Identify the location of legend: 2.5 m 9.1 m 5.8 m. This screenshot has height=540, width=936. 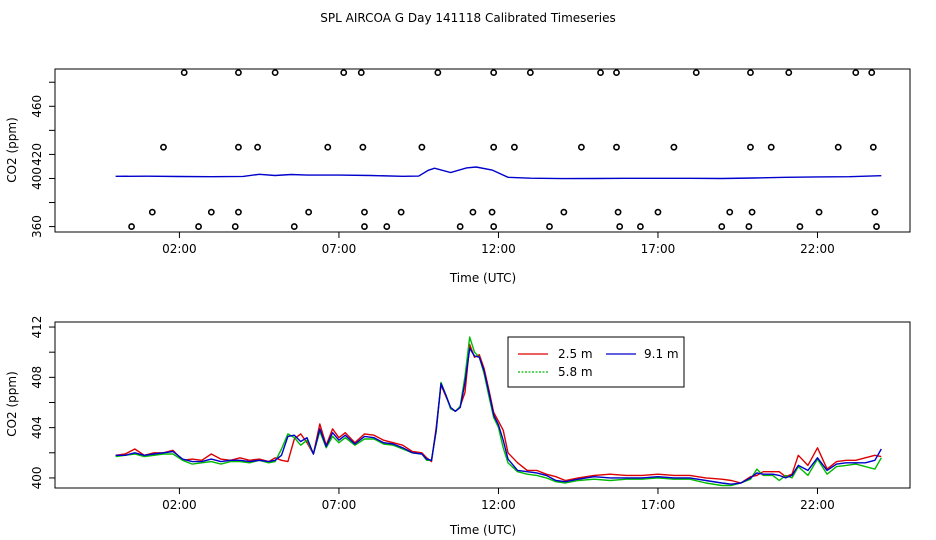
(596, 362).